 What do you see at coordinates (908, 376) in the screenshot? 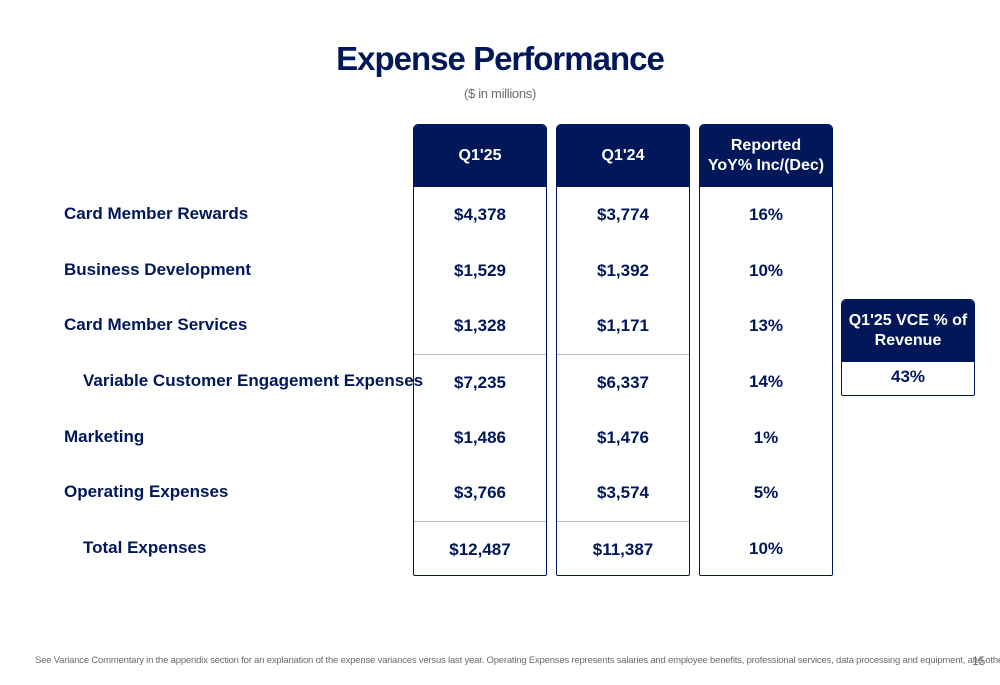
I see `vce-percent-value: 43%` at bounding box center [908, 376].